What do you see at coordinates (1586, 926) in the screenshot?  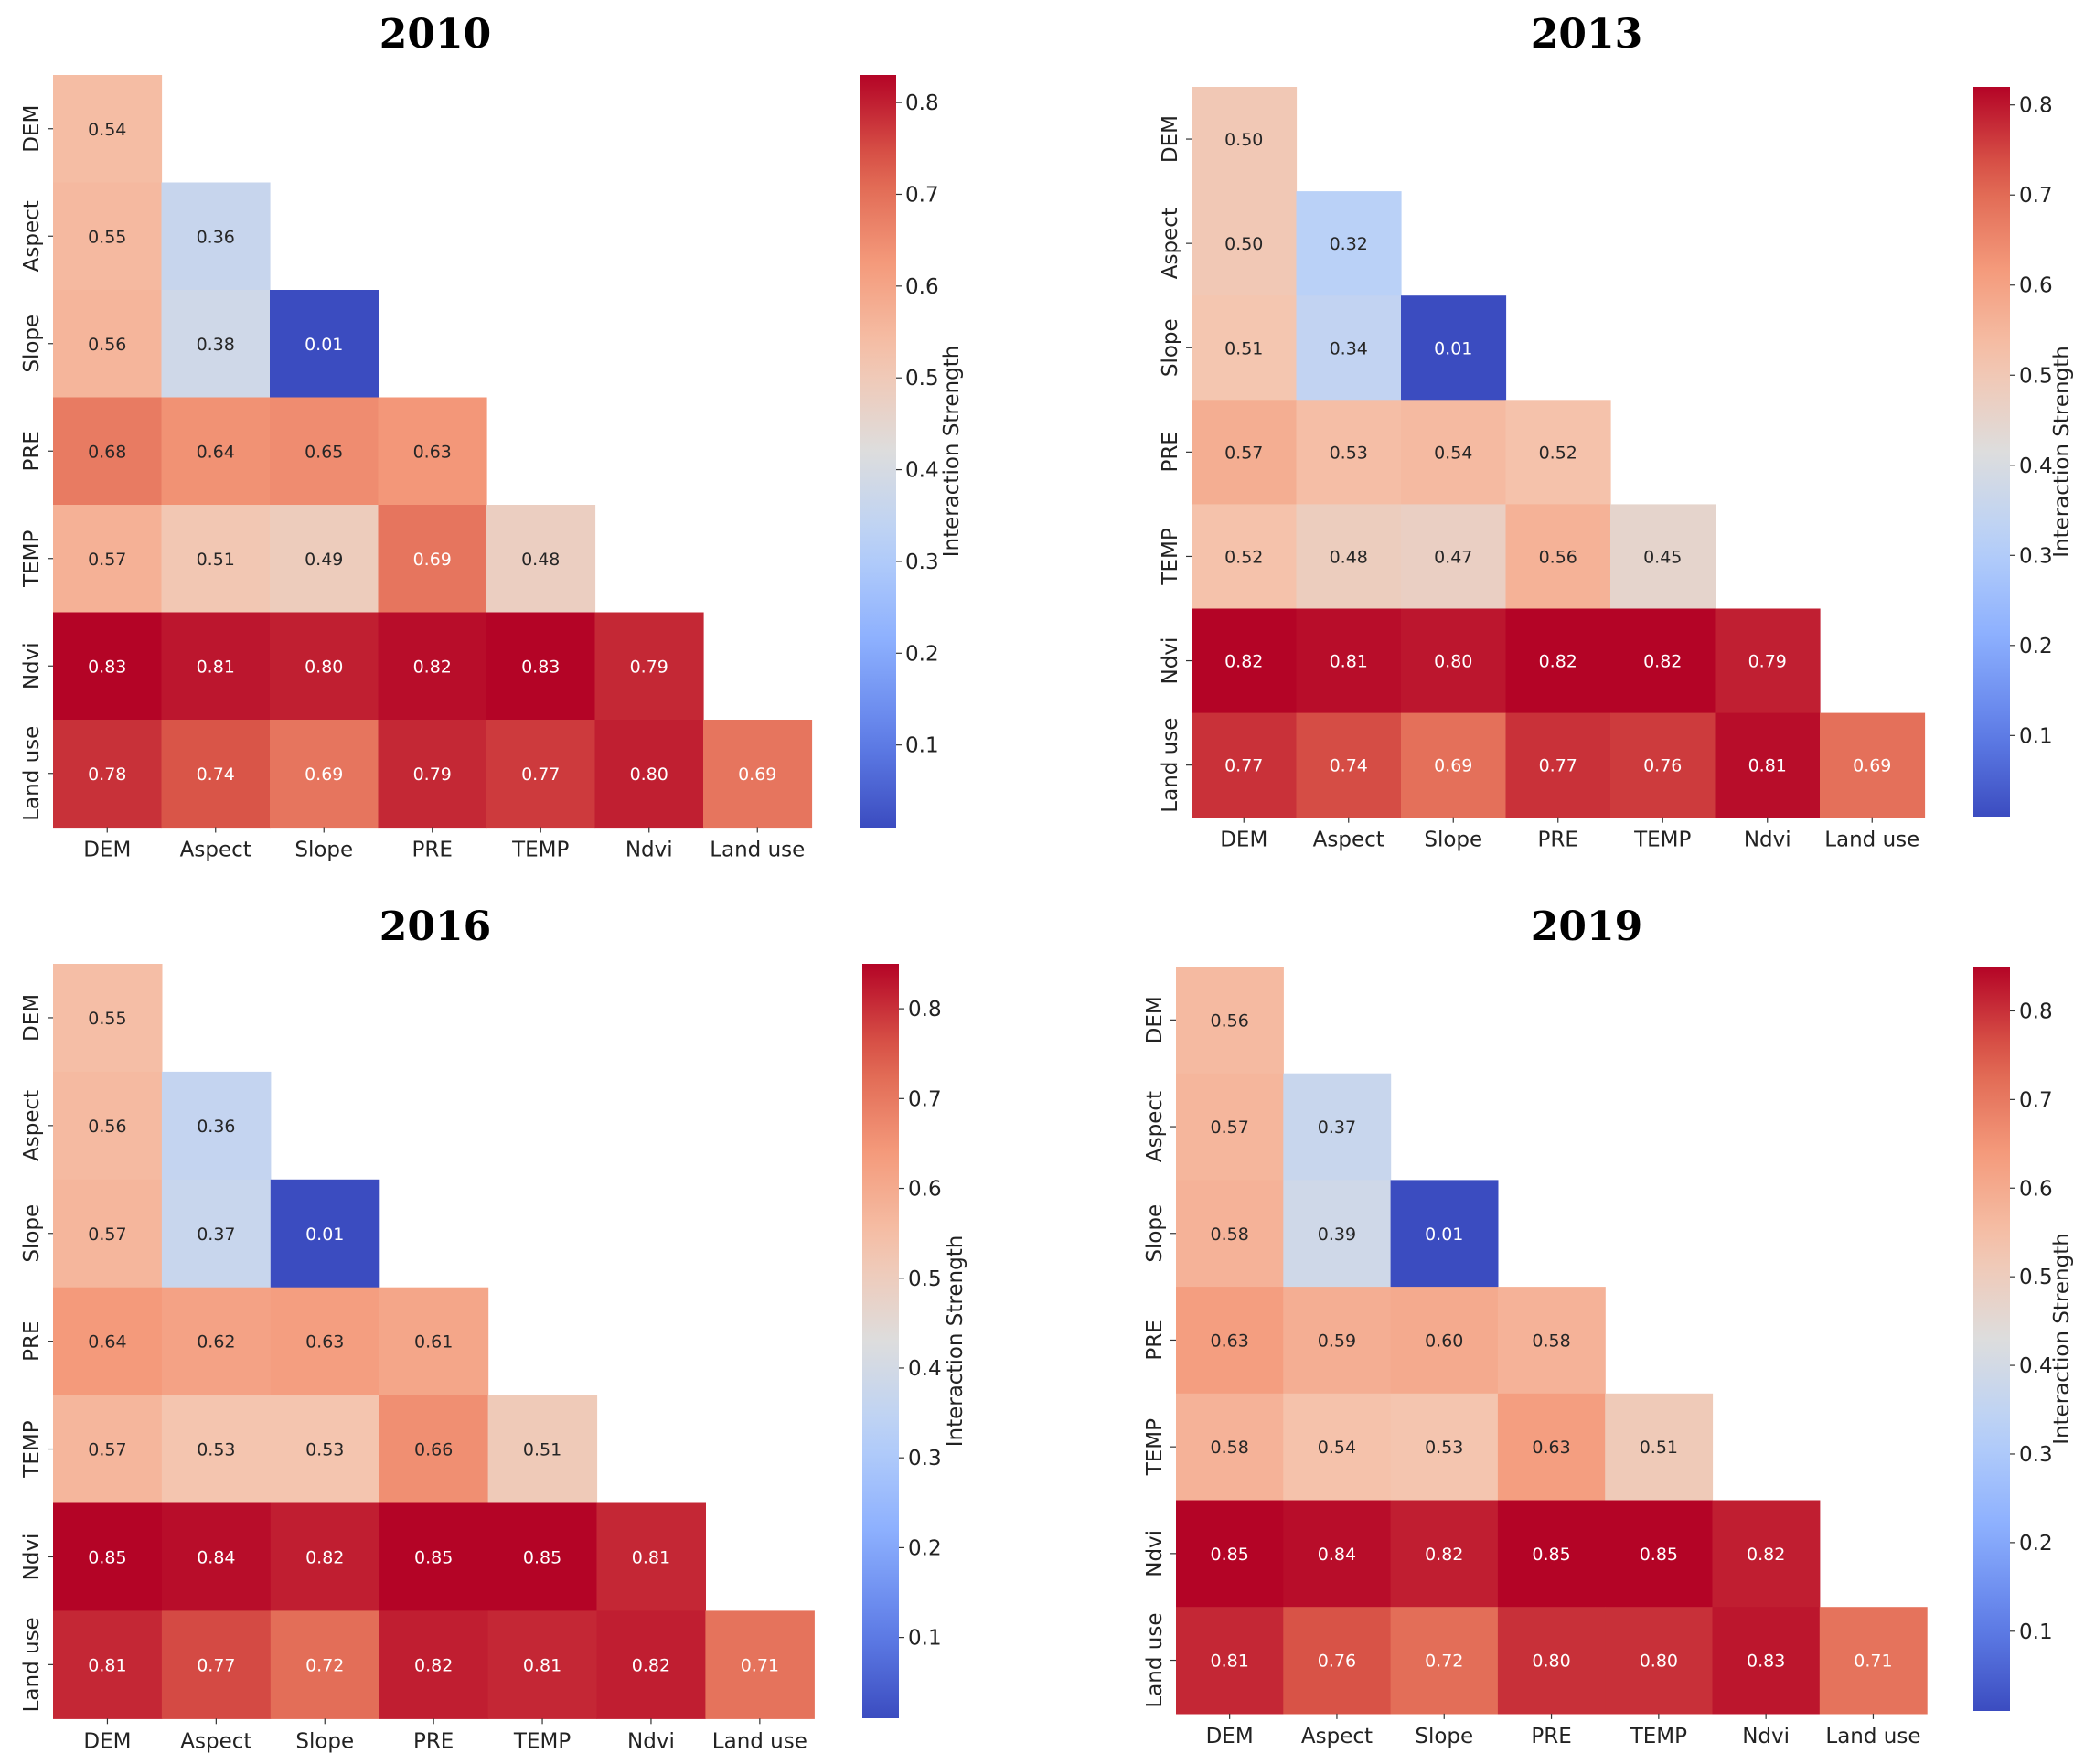 I see `panel-title: 2019` at bounding box center [1586, 926].